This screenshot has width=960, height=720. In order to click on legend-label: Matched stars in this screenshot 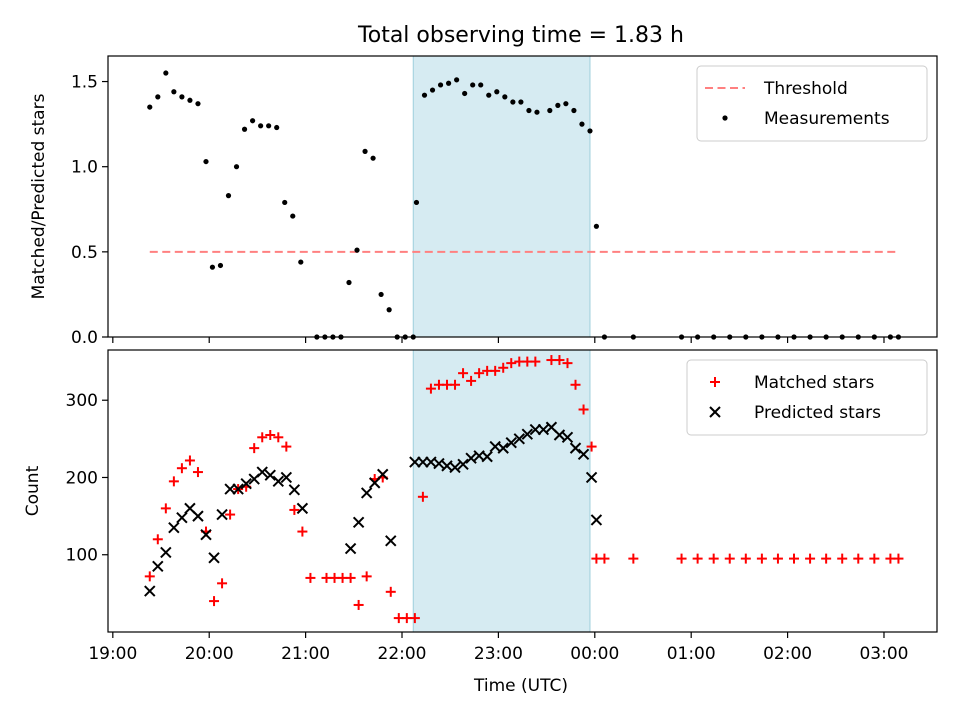, I will do `click(814, 383)`.